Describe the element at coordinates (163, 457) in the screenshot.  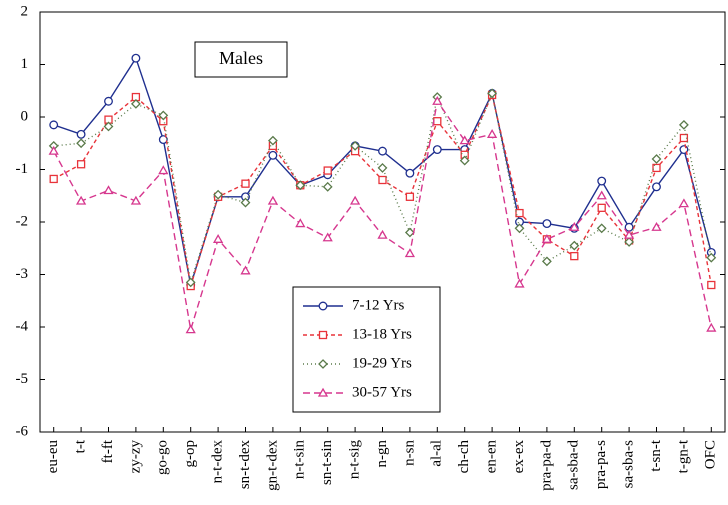
I see `x-tick-label: go-go` at that location.